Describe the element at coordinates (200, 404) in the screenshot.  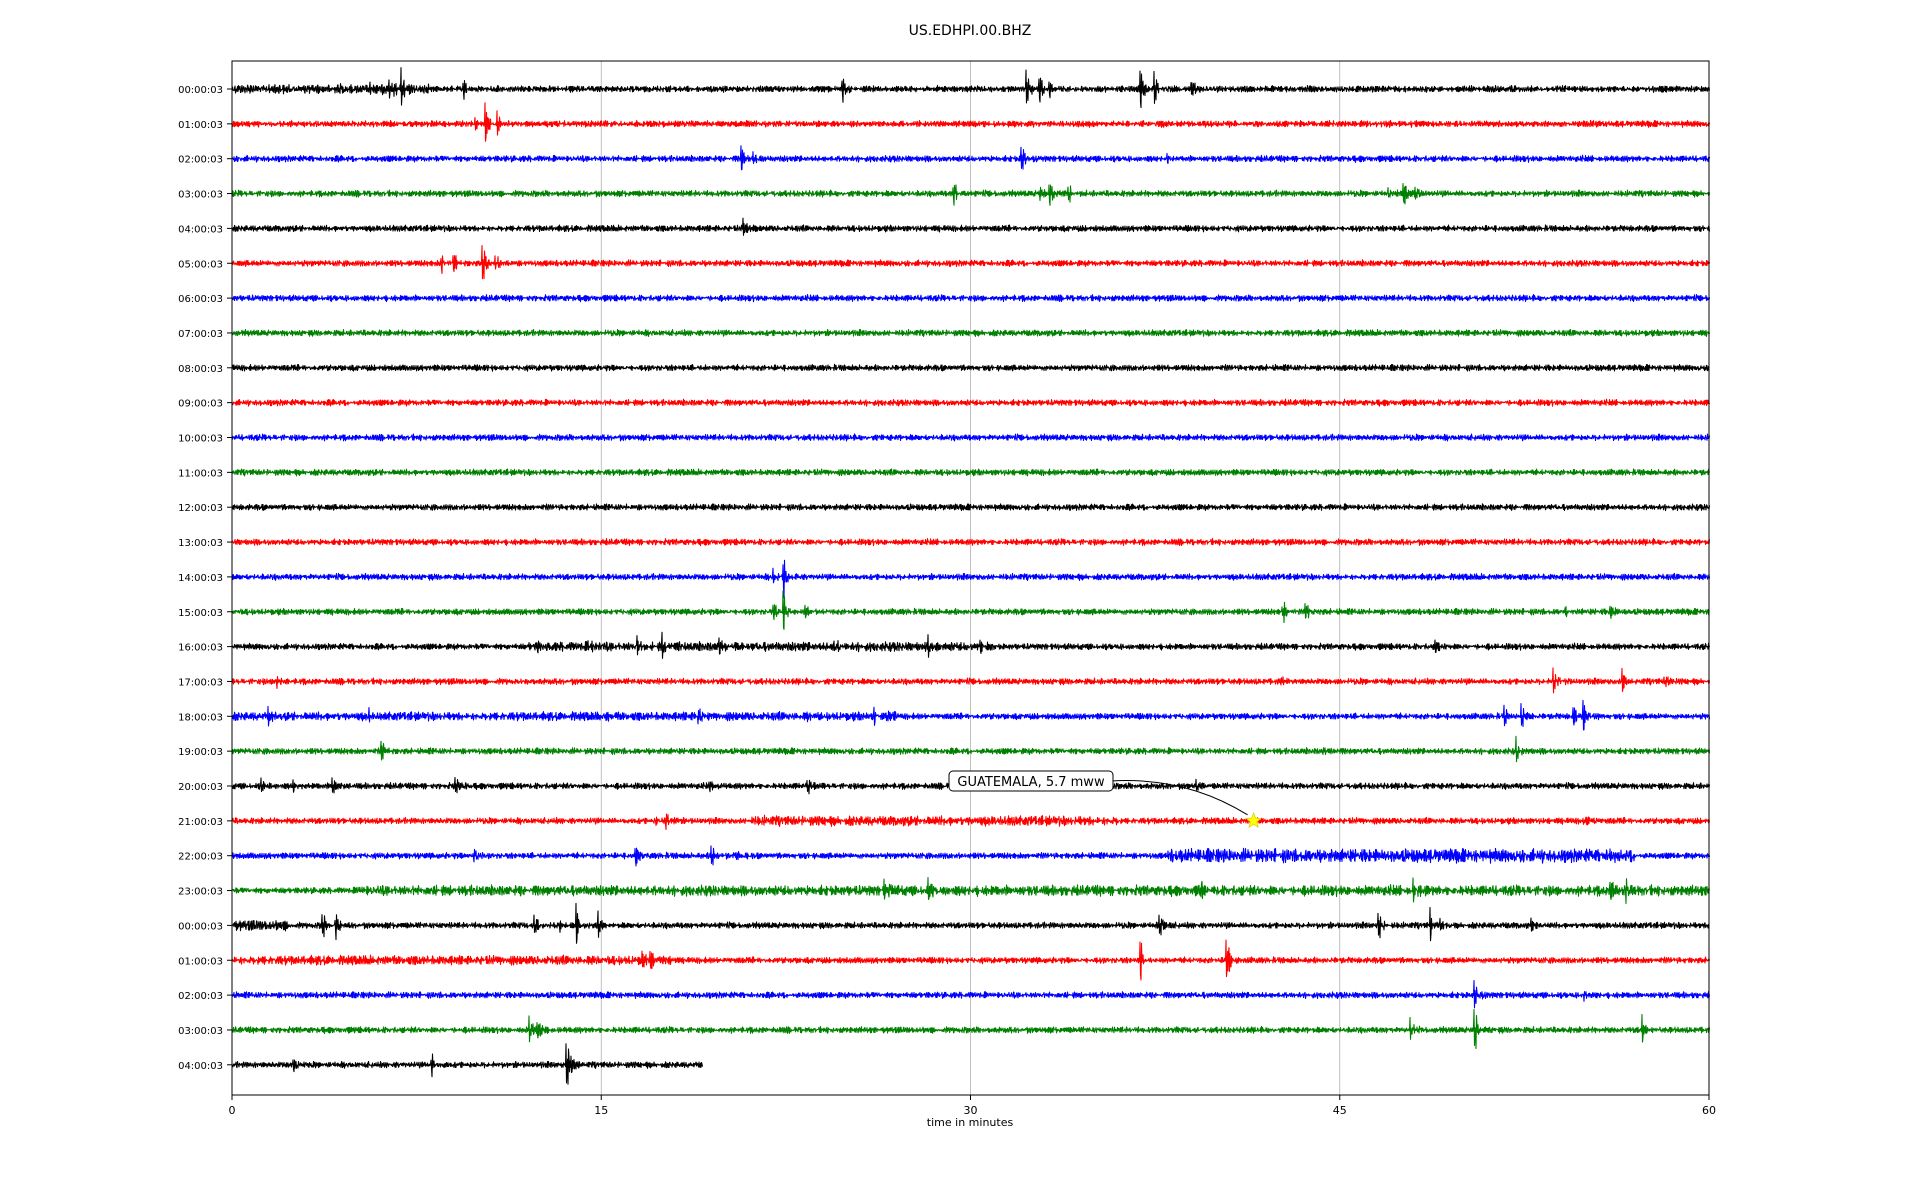
I see `row-time-label: 09:00:03` at that location.